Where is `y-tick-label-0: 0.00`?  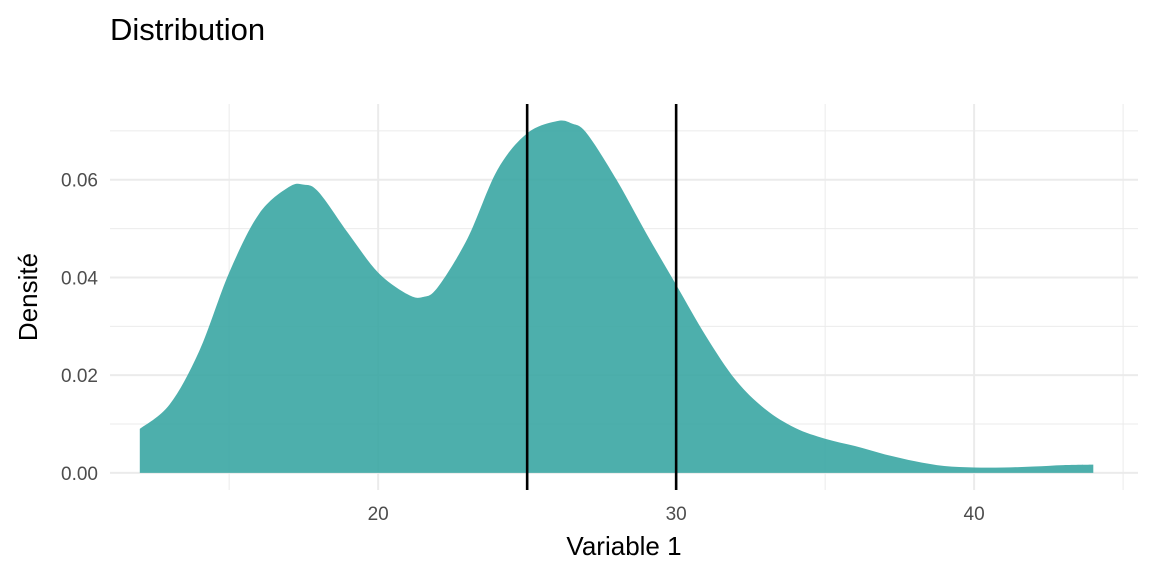 y-tick-label-0: 0.00 is located at coordinates (79, 474).